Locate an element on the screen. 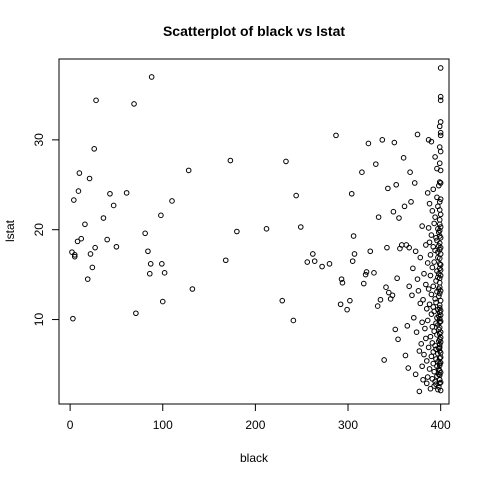 Image resolution: width=480 pixels, height=480 pixels. chart-title: Scatterplot of black vs lstat is located at coordinates (254, 31).